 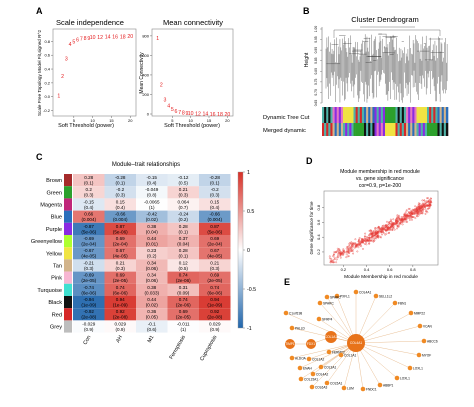 What do you see at coordinates (214, 231) in the screenshot?
I see `cell-pvalue: (5e-06)` at bounding box center [214, 231].